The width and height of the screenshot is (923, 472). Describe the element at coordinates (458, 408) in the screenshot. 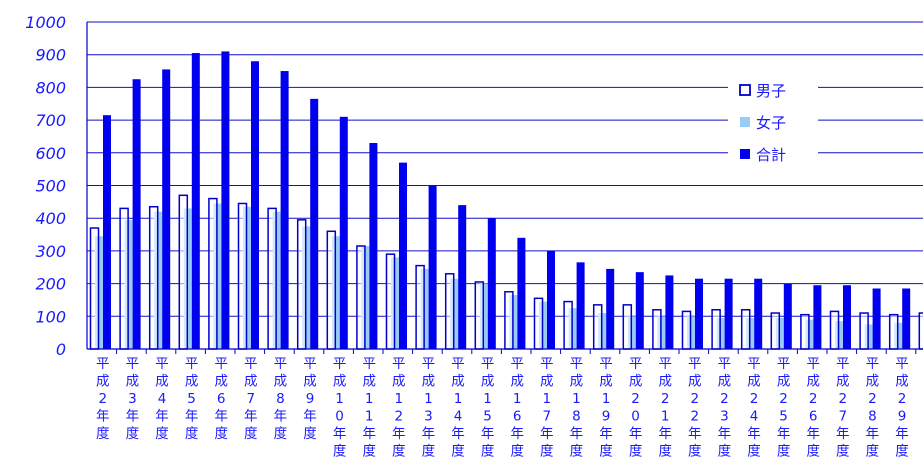

I see `x-tick-label: 平成 1 4 年度` at that location.